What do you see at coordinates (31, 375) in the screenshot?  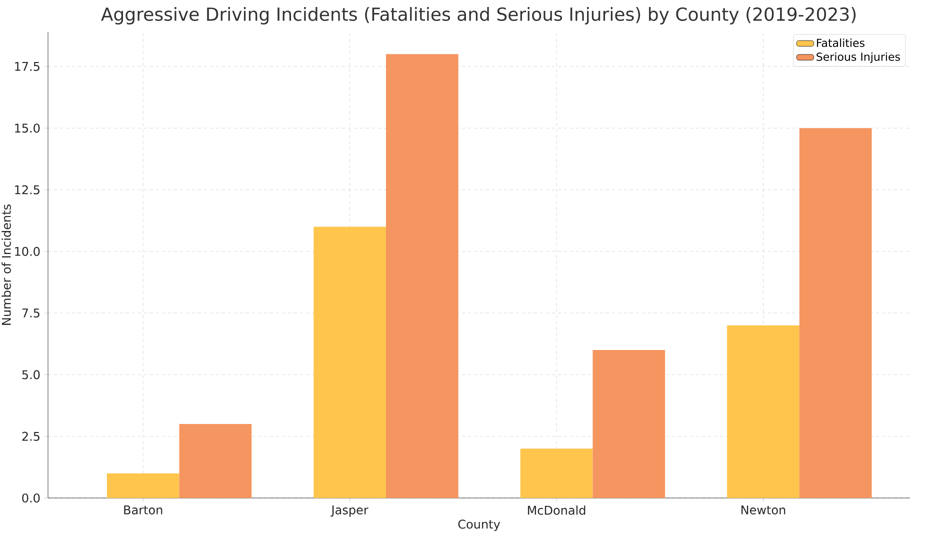 I see `y-tick-label: 5.0` at bounding box center [31, 375].